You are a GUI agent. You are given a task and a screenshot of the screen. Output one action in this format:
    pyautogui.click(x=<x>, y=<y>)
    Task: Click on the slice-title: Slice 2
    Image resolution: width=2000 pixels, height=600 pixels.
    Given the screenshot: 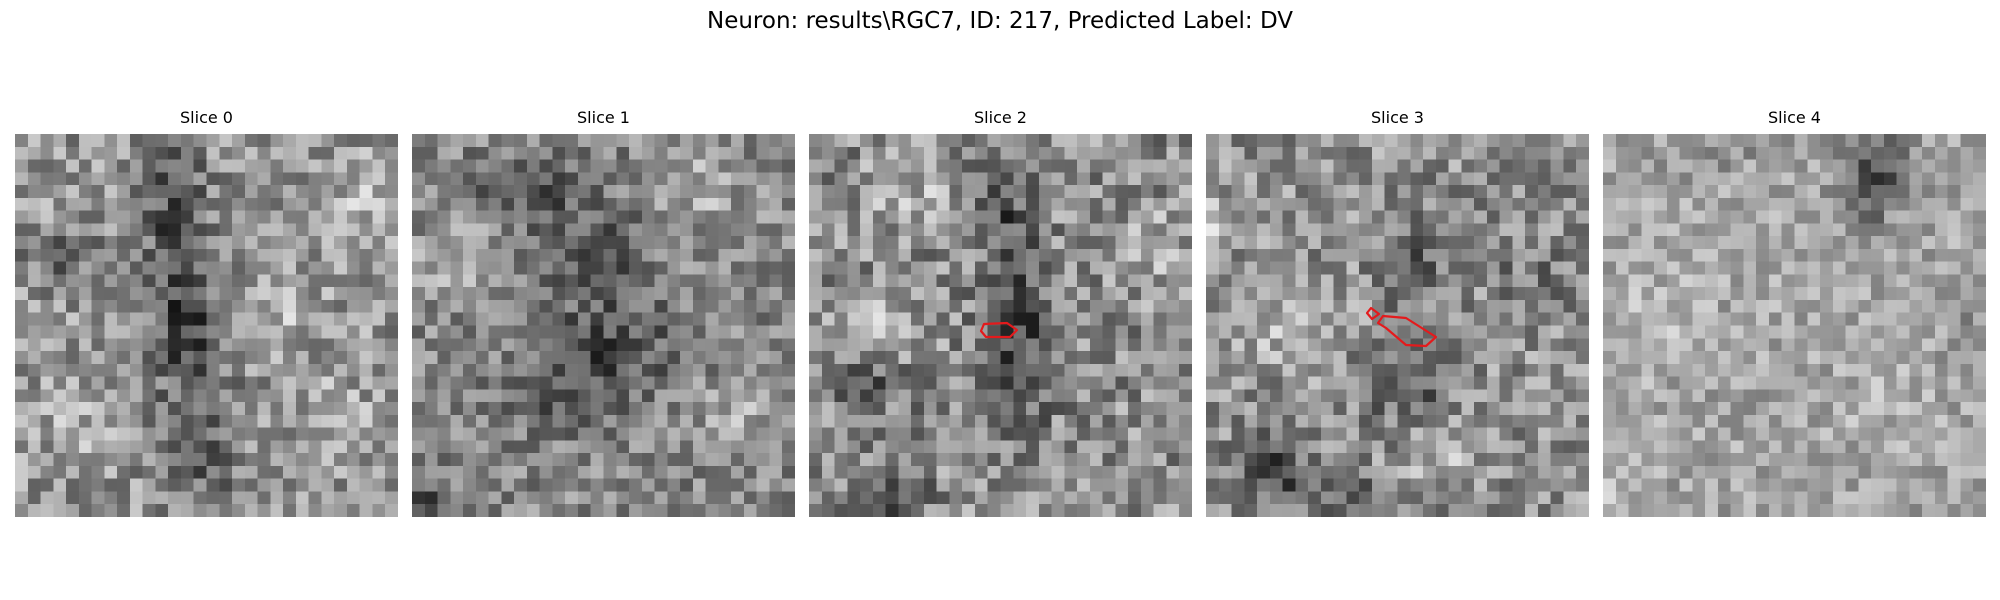 What is the action you would take?
    pyautogui.click(x=1000, y=117)
    